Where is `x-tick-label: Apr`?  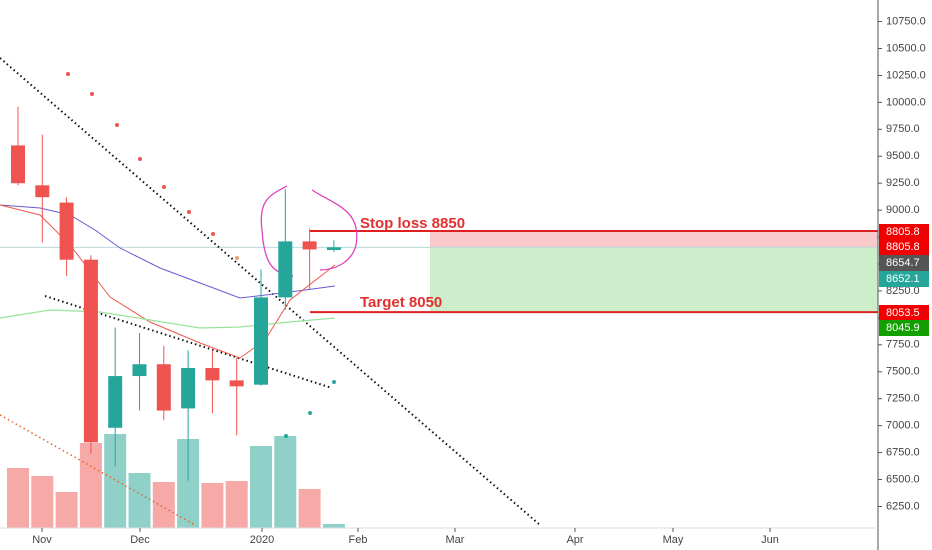 x-tick-label: Apr is located at coordinates (574, 540).